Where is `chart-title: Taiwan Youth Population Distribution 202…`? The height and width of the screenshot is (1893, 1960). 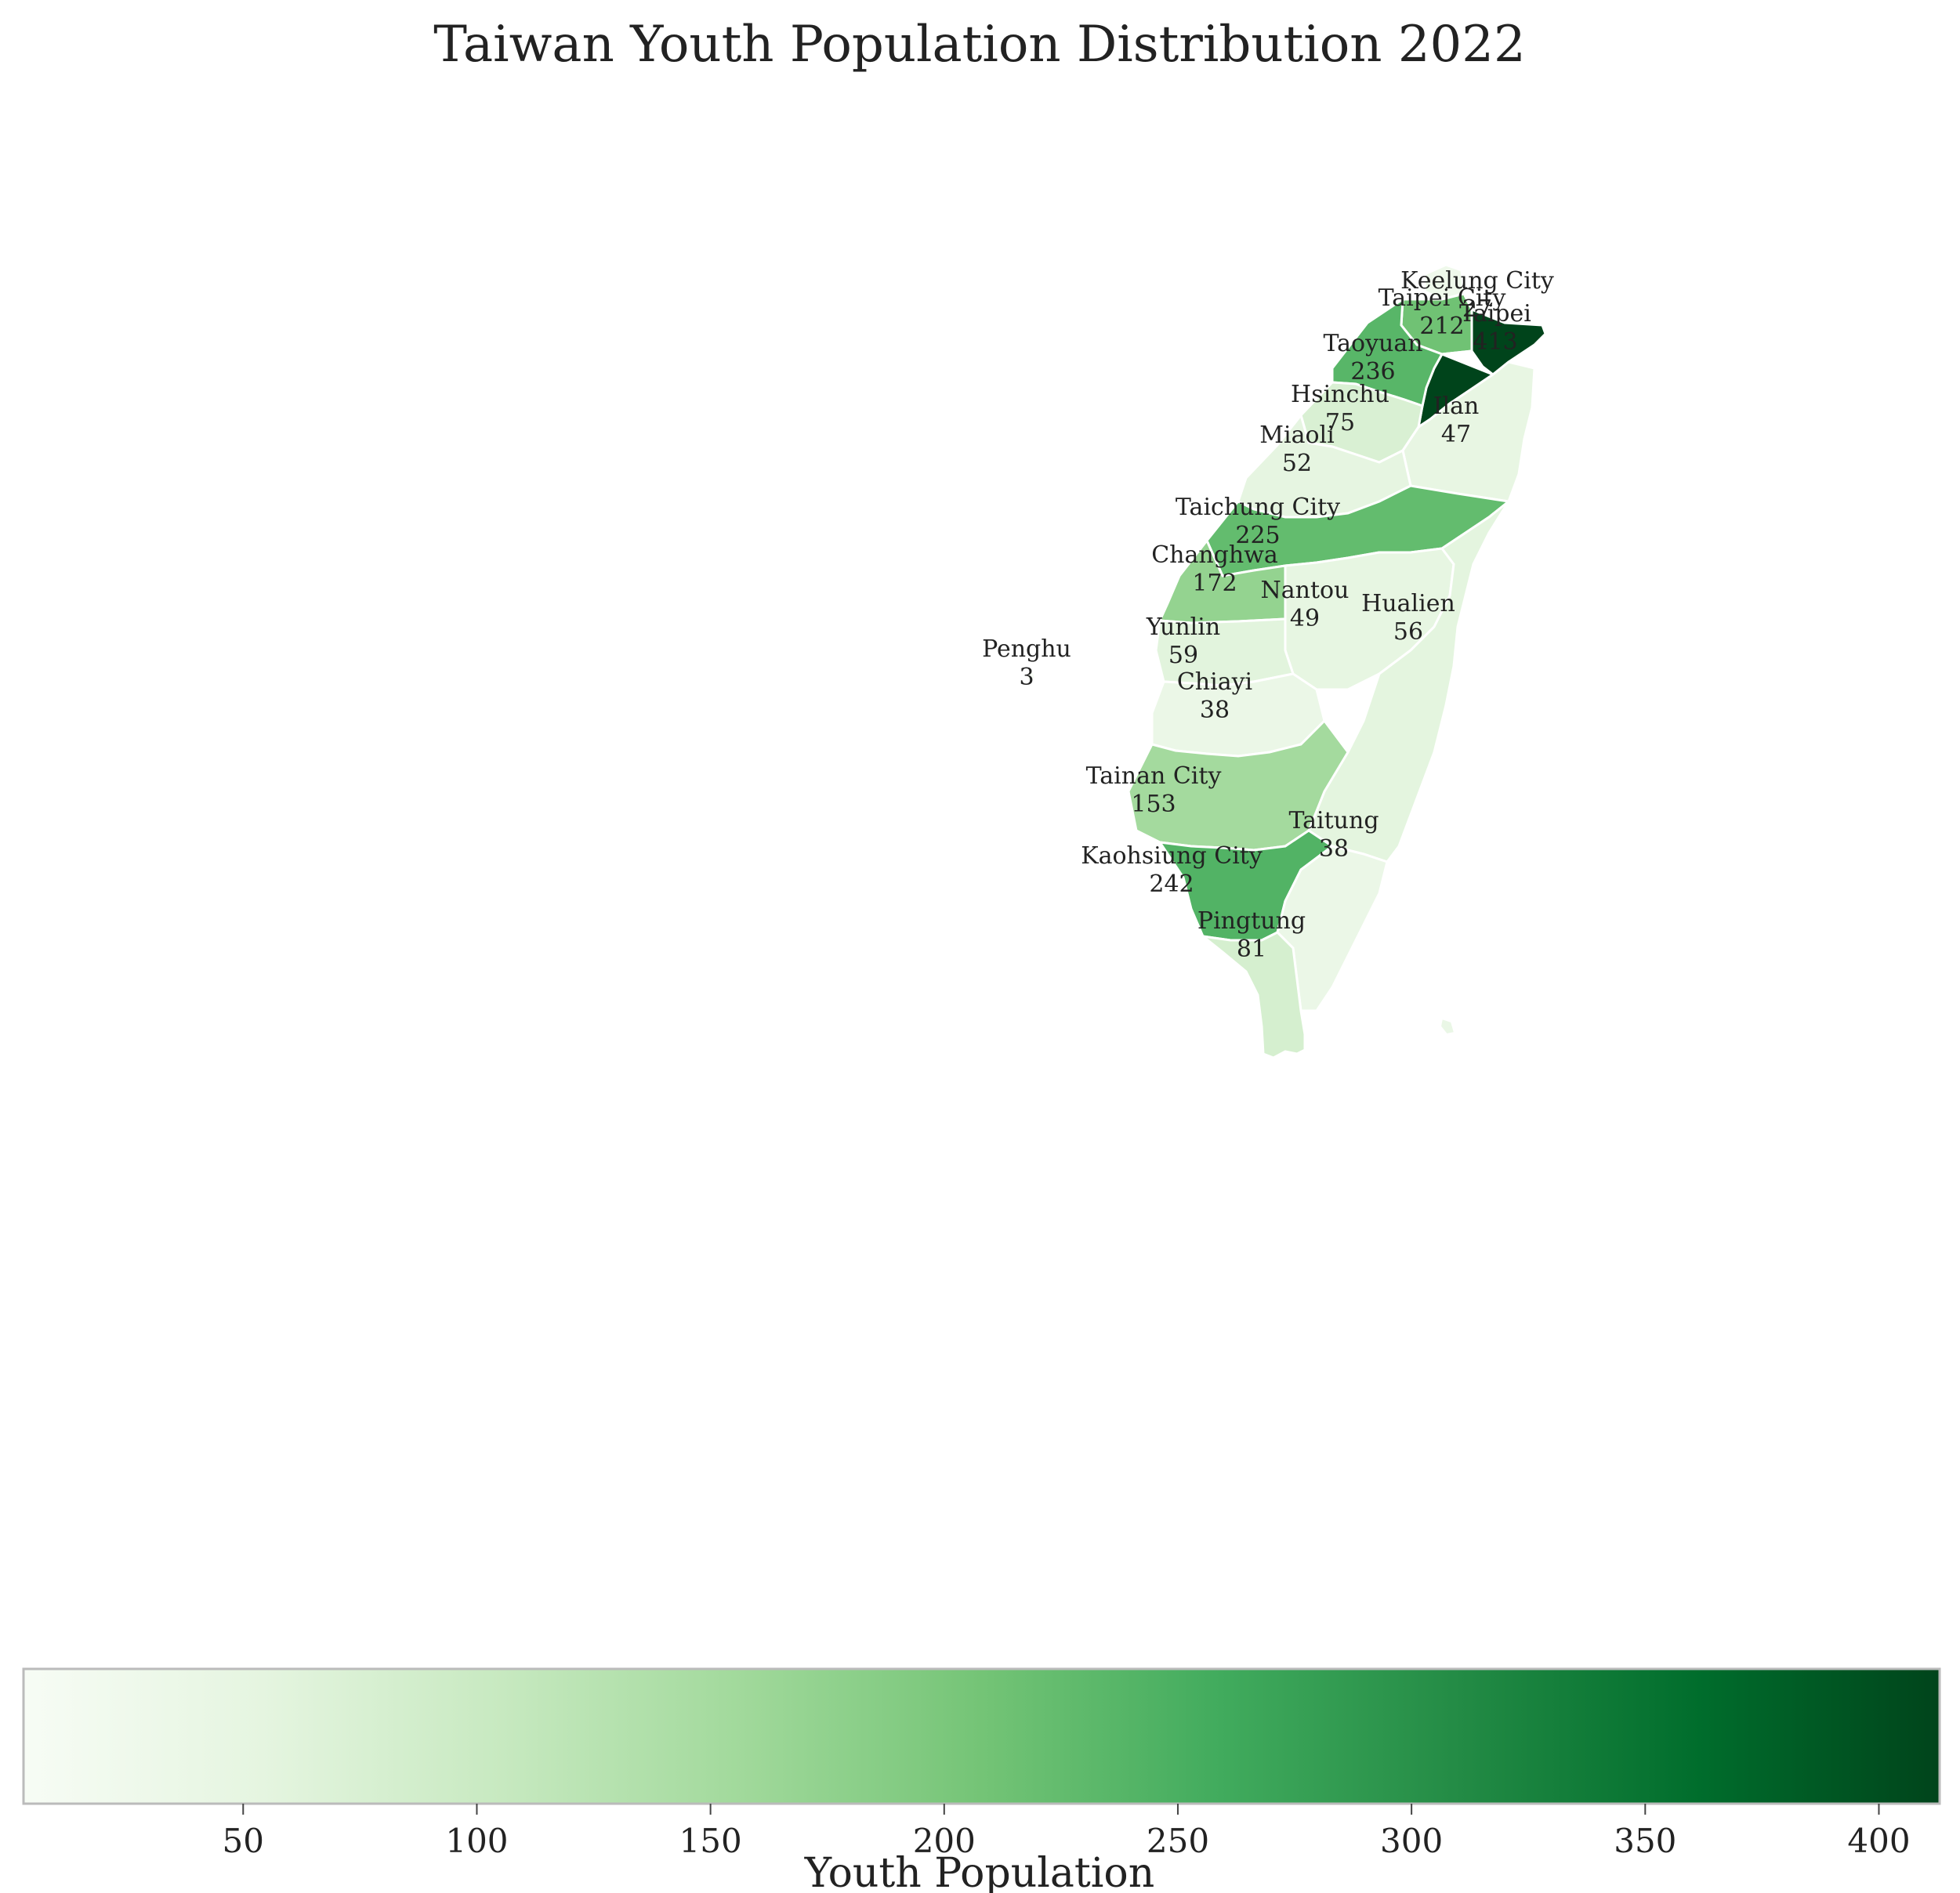
chart-title: Taiwan Youth Population Distribution 202… is located at coordinates (979, 45).